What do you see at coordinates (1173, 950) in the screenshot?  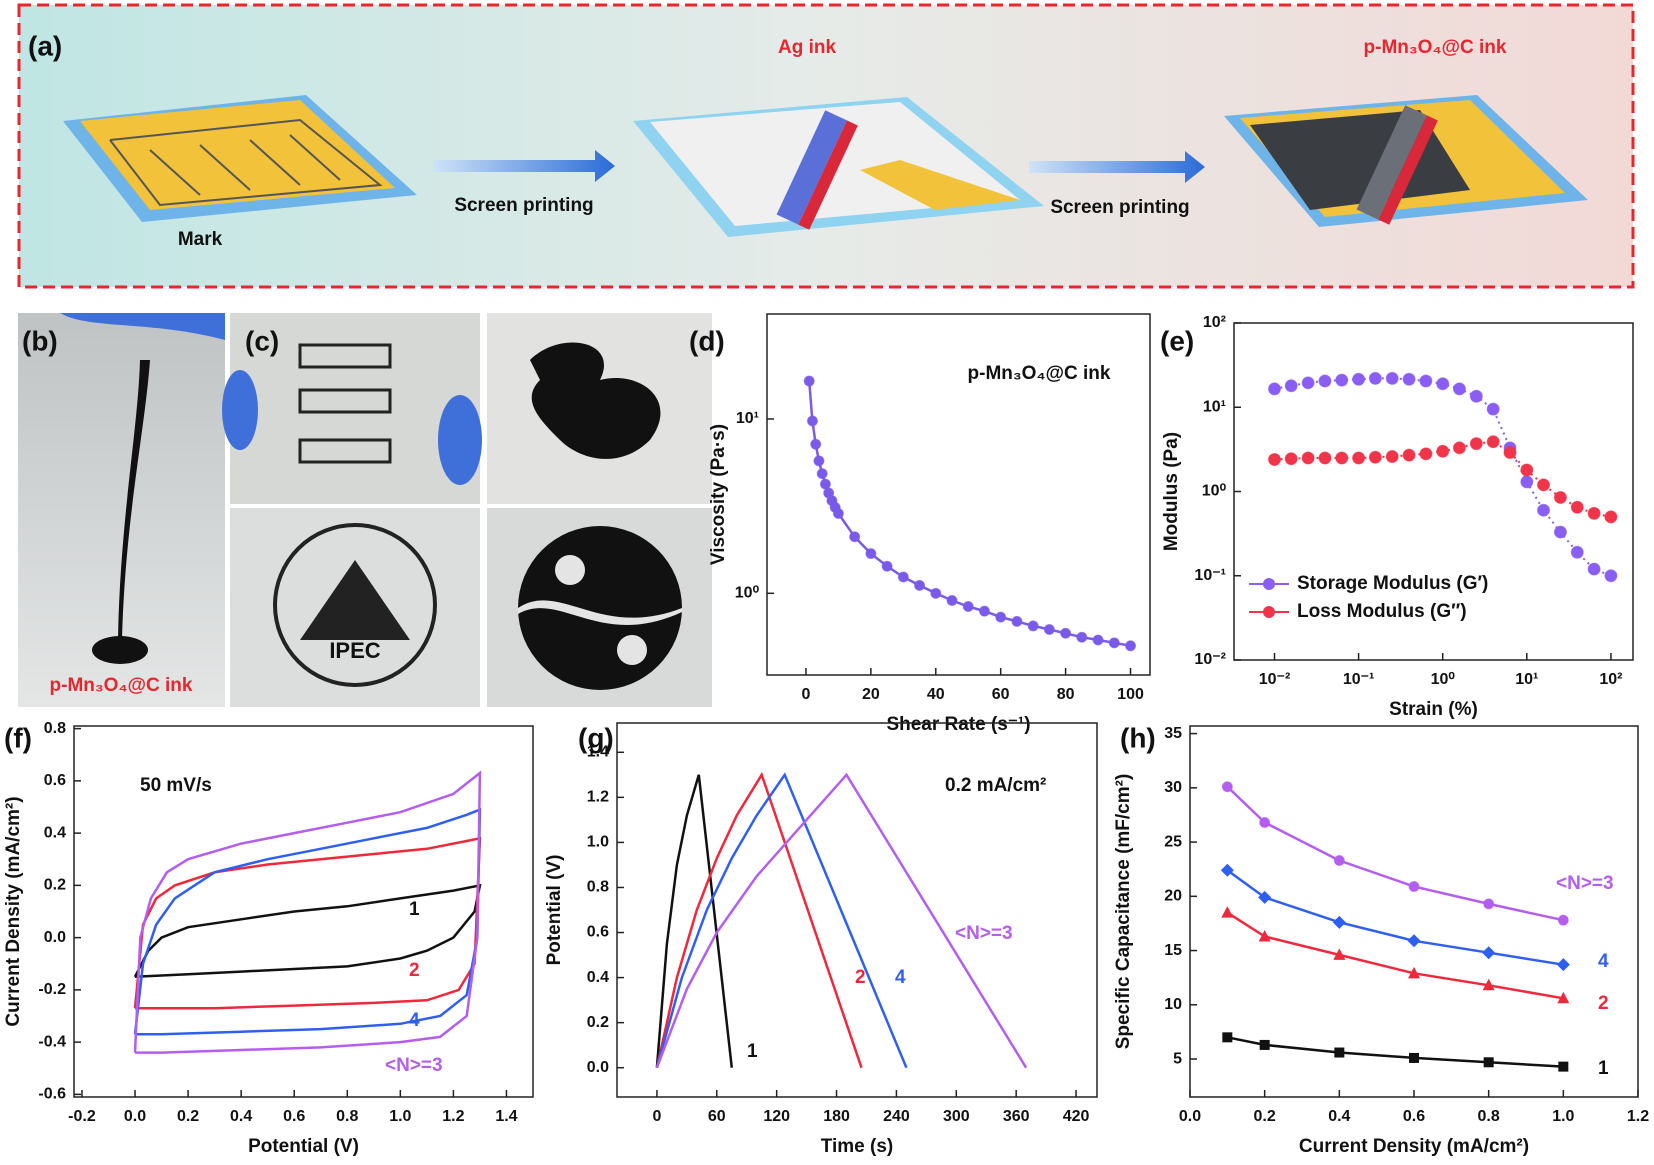 I see `y-tick-label: 15` at bounding box center [1173, 950].